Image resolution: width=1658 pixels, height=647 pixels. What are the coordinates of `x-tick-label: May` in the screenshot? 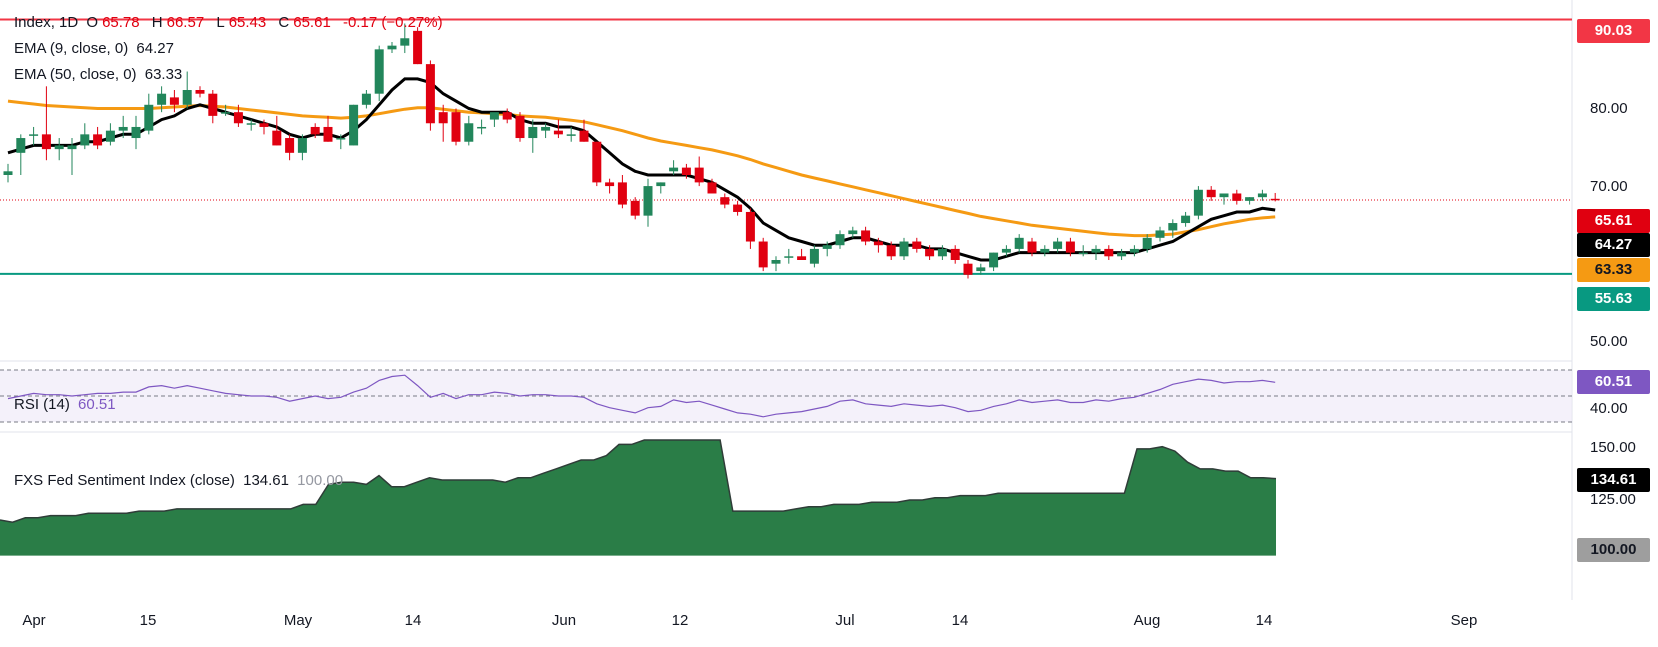 It's located at (298, 620).